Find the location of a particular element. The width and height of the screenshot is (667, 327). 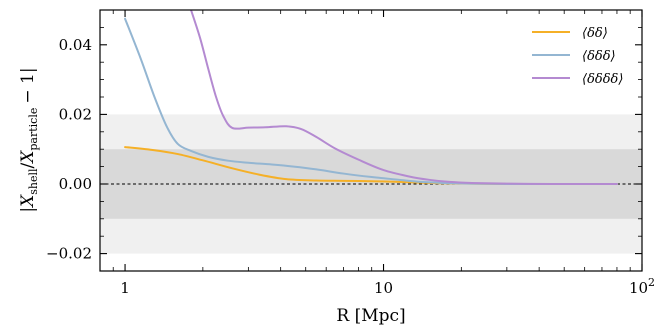

y-axis-label: |Xshell/Xparticle− 1| is located at coordinates (29, 139).